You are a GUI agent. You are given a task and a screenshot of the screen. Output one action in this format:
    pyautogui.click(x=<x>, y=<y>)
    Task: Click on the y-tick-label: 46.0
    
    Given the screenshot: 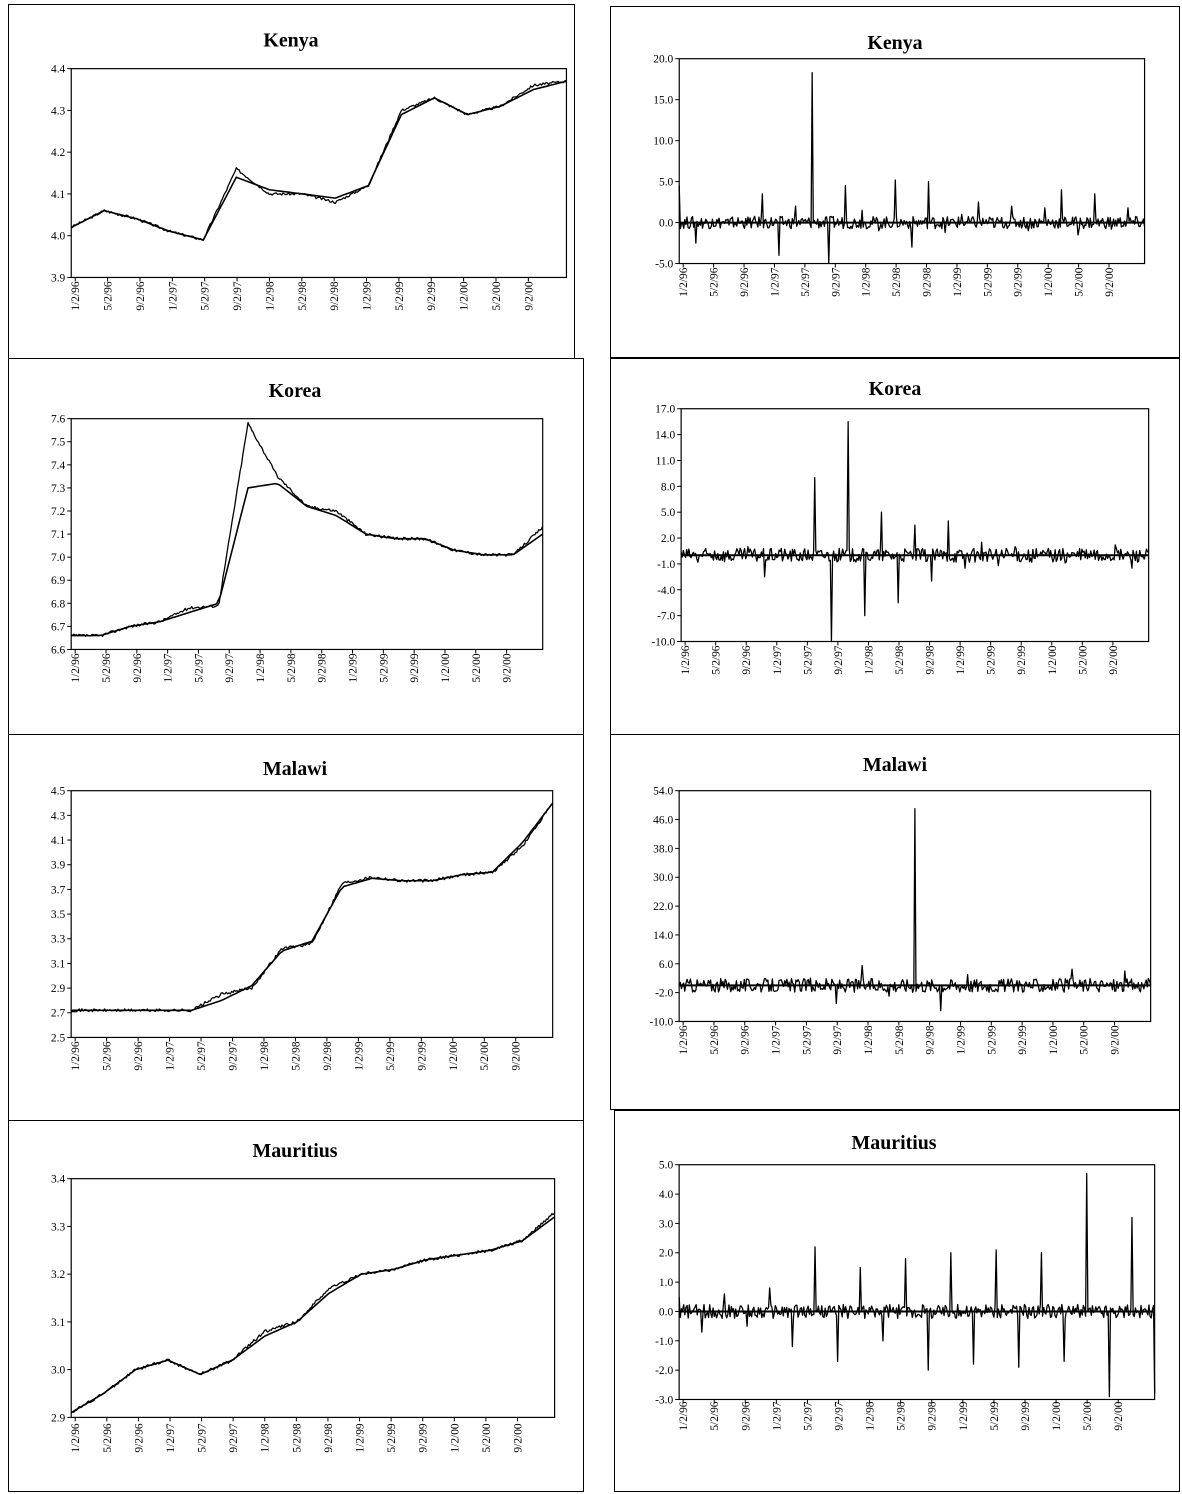 What is the action you would take?
    pyautogui.click(x=663, y=821)
    